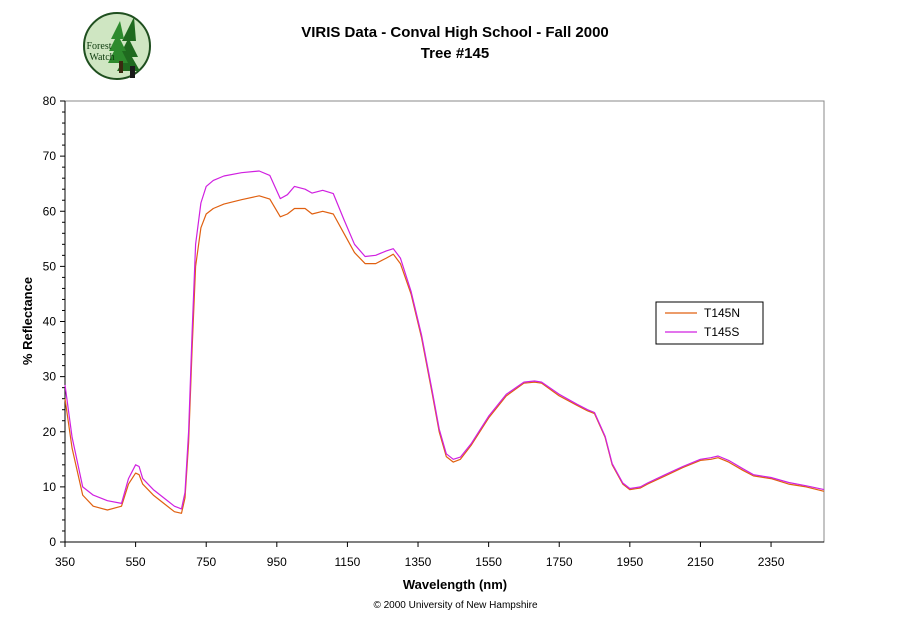 Image resolution: width=911 pixels, height=623 pixels. What do you see at coordinates (50, 266) in the screenshot?
I see `y-tick-label: 50` at bounding box center [50, 266].